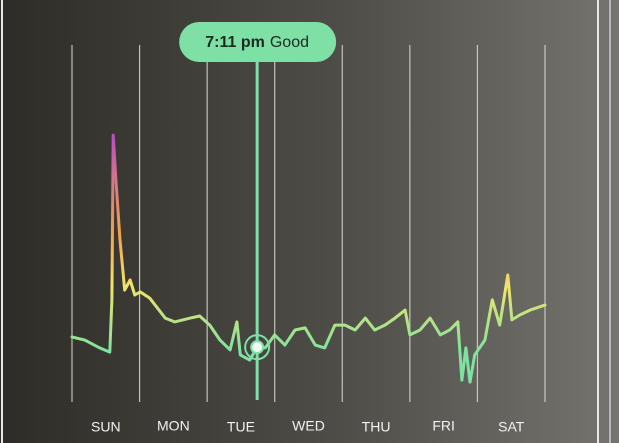 The image size is (619, 443). I want to click on x-tick-label: THU, so click(376, 427).